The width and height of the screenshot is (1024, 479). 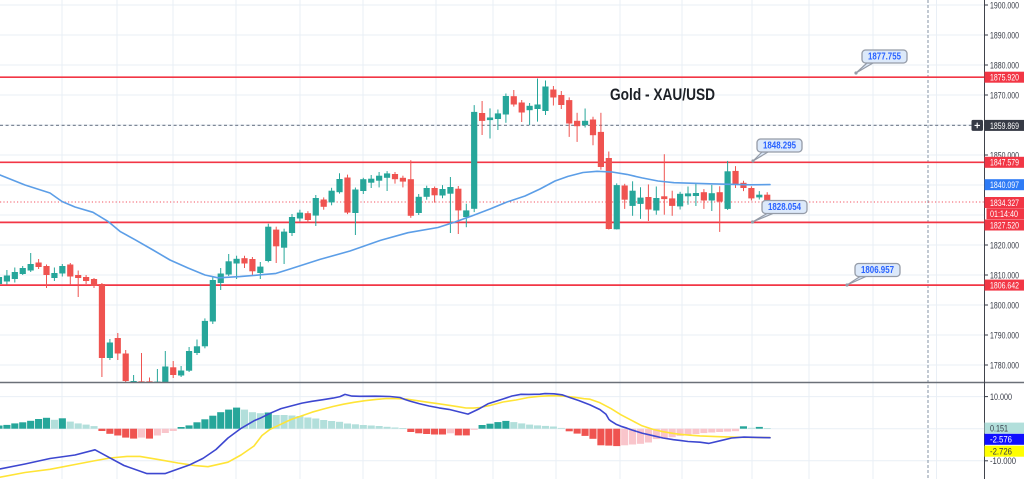 What do you see at coordinates (1004, 335) in the screenshot?
I see `svg-text: 1790.000` at bounding box center [1004, 335].